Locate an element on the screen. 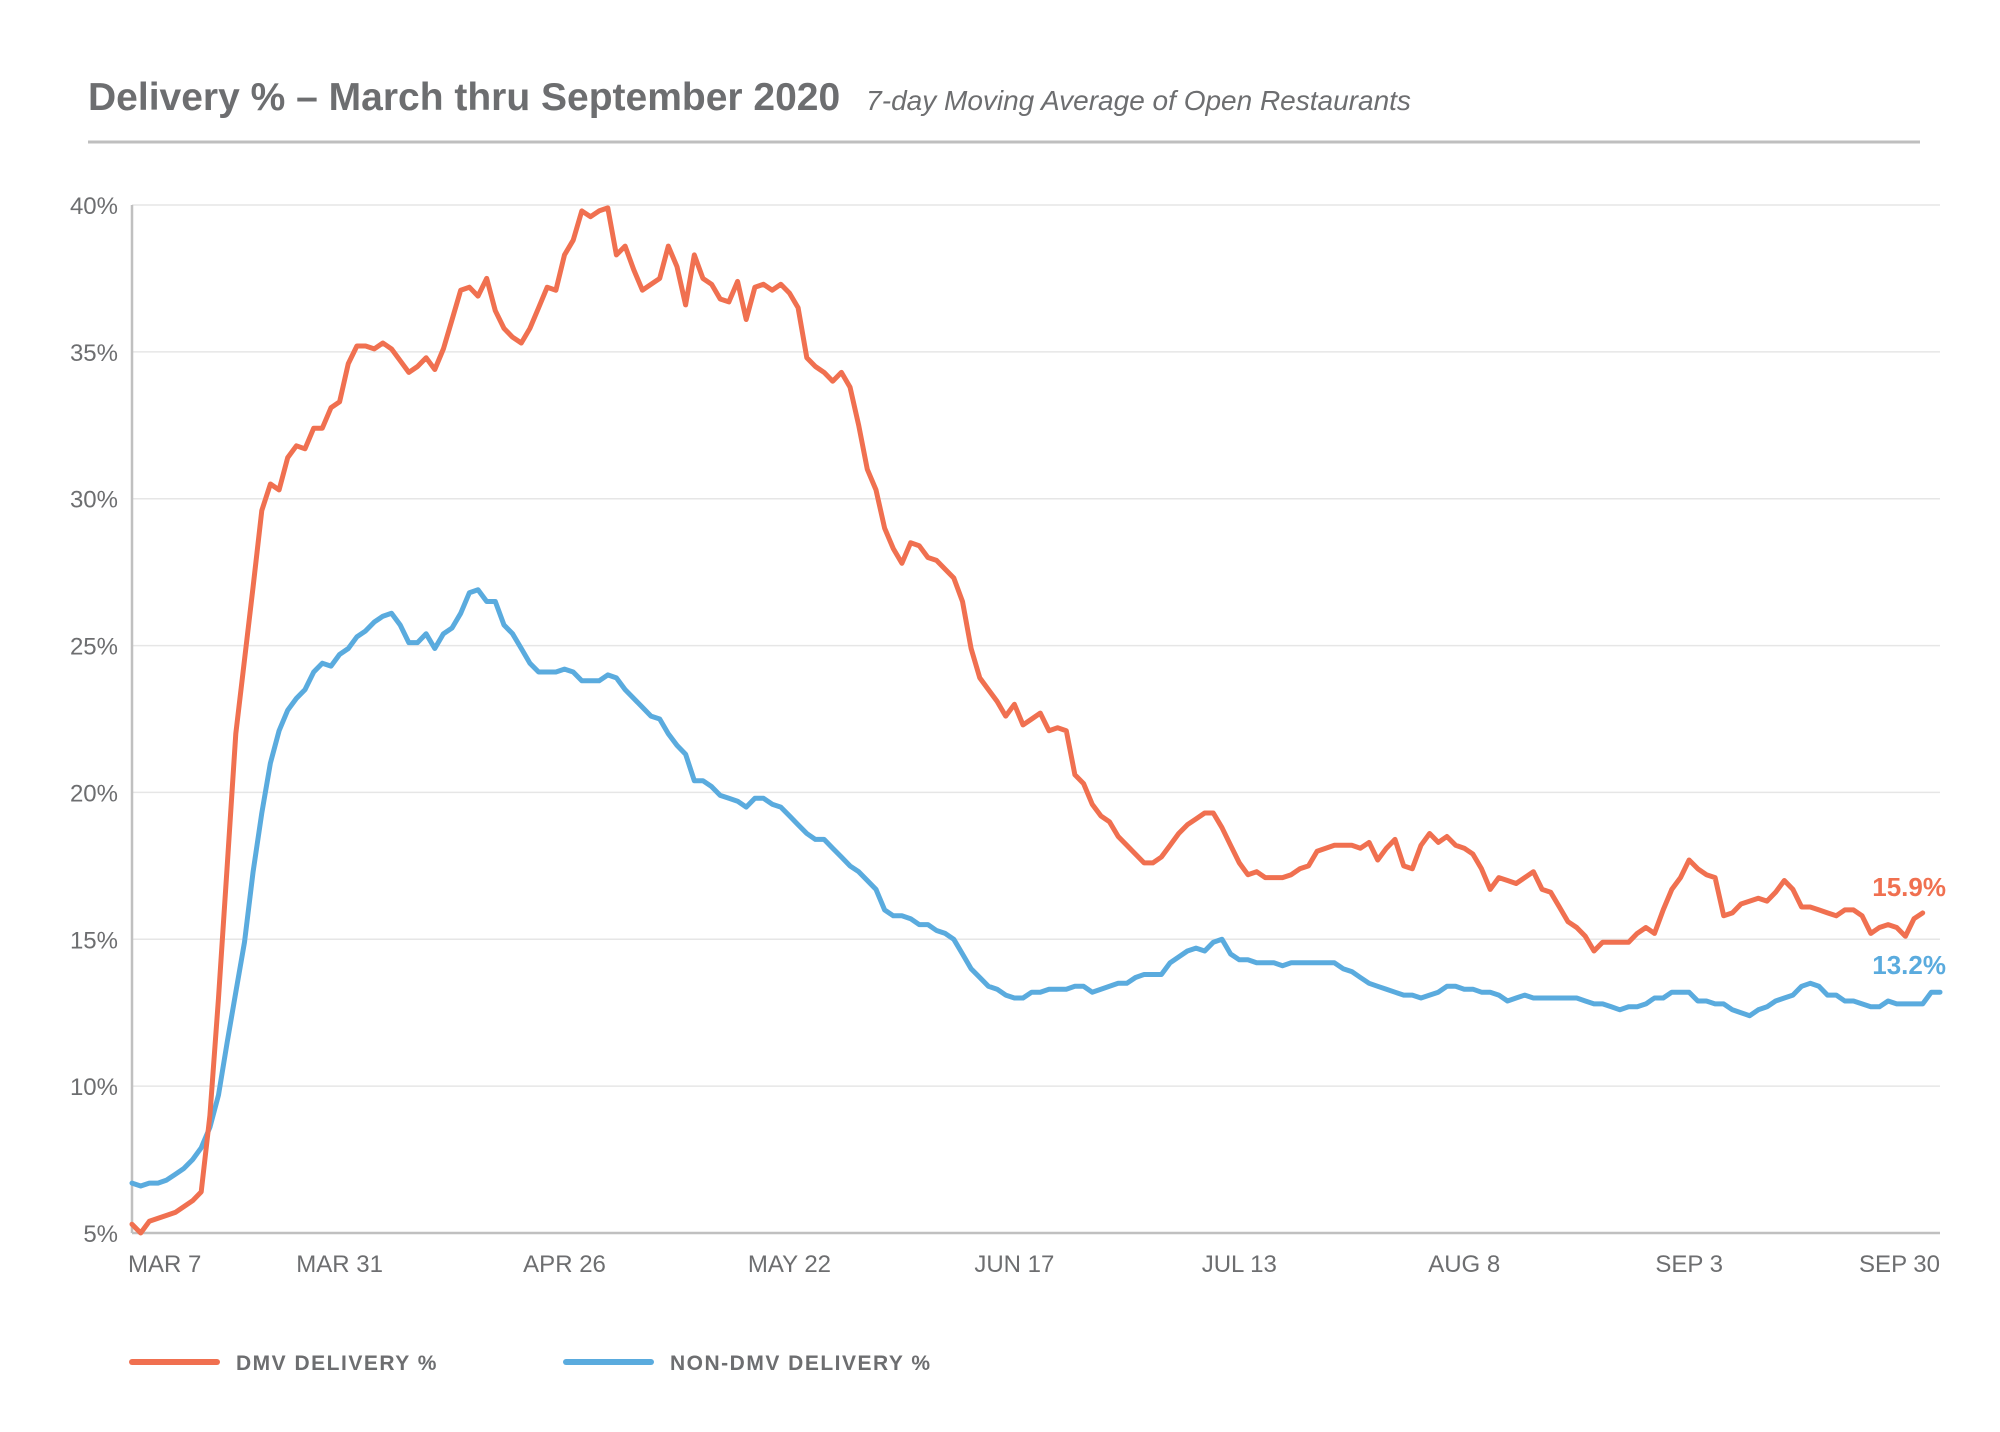 This screenshot has height=1432, width=2000. y-tick-label: 30% is located at coordinates (94, 500).